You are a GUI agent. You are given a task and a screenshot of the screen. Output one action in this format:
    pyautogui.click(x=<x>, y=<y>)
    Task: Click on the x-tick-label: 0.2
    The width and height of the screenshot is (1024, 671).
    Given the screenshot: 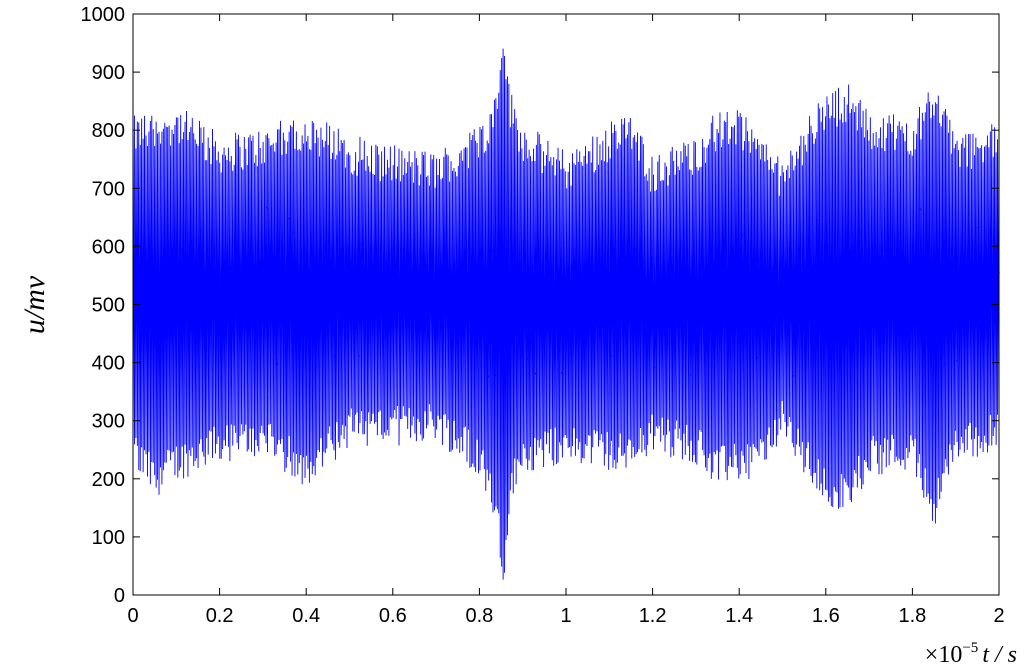 What is the action you would take?
    pyautogui.click(x=220, y=616)
    